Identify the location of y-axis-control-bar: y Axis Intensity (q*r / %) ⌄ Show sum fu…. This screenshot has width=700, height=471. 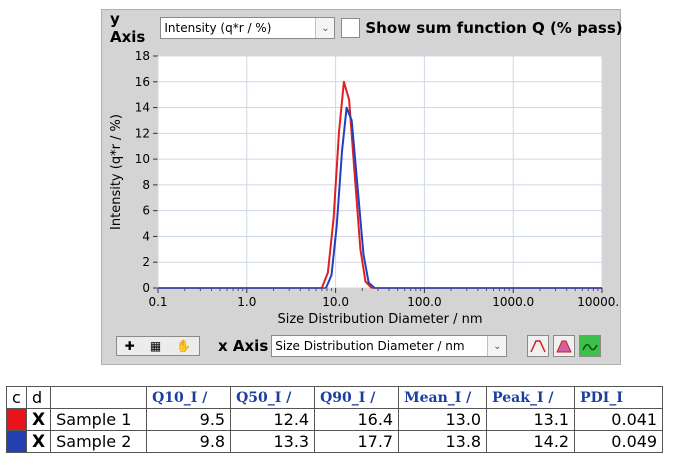
(366, 28).